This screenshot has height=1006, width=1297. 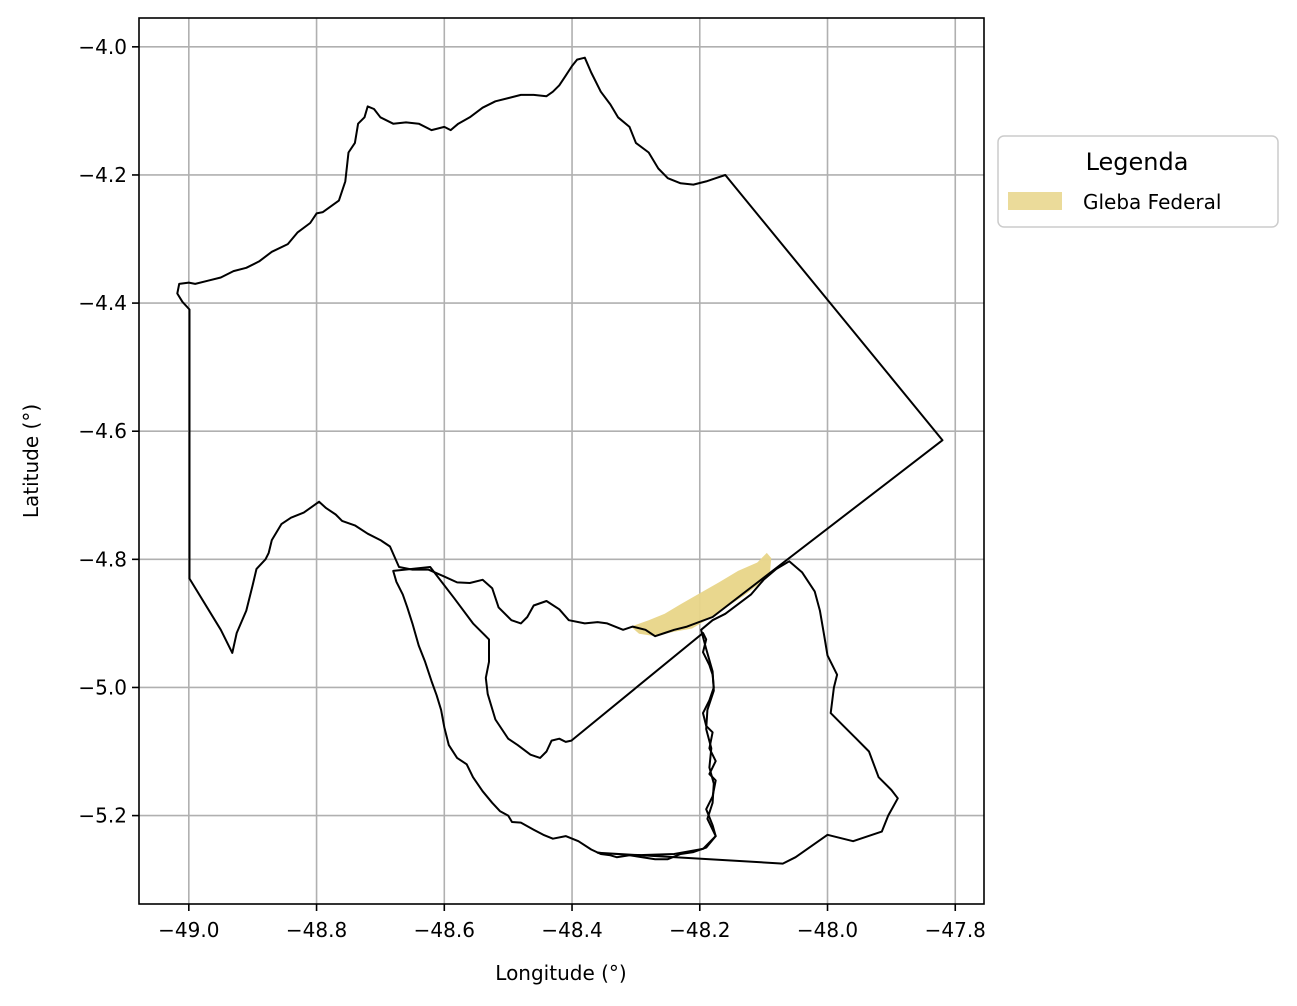 What do you see at coordinates (102, 816) in the screenshot?
I see `y-tick-label: −5.2` at bounding box center [102, 816].